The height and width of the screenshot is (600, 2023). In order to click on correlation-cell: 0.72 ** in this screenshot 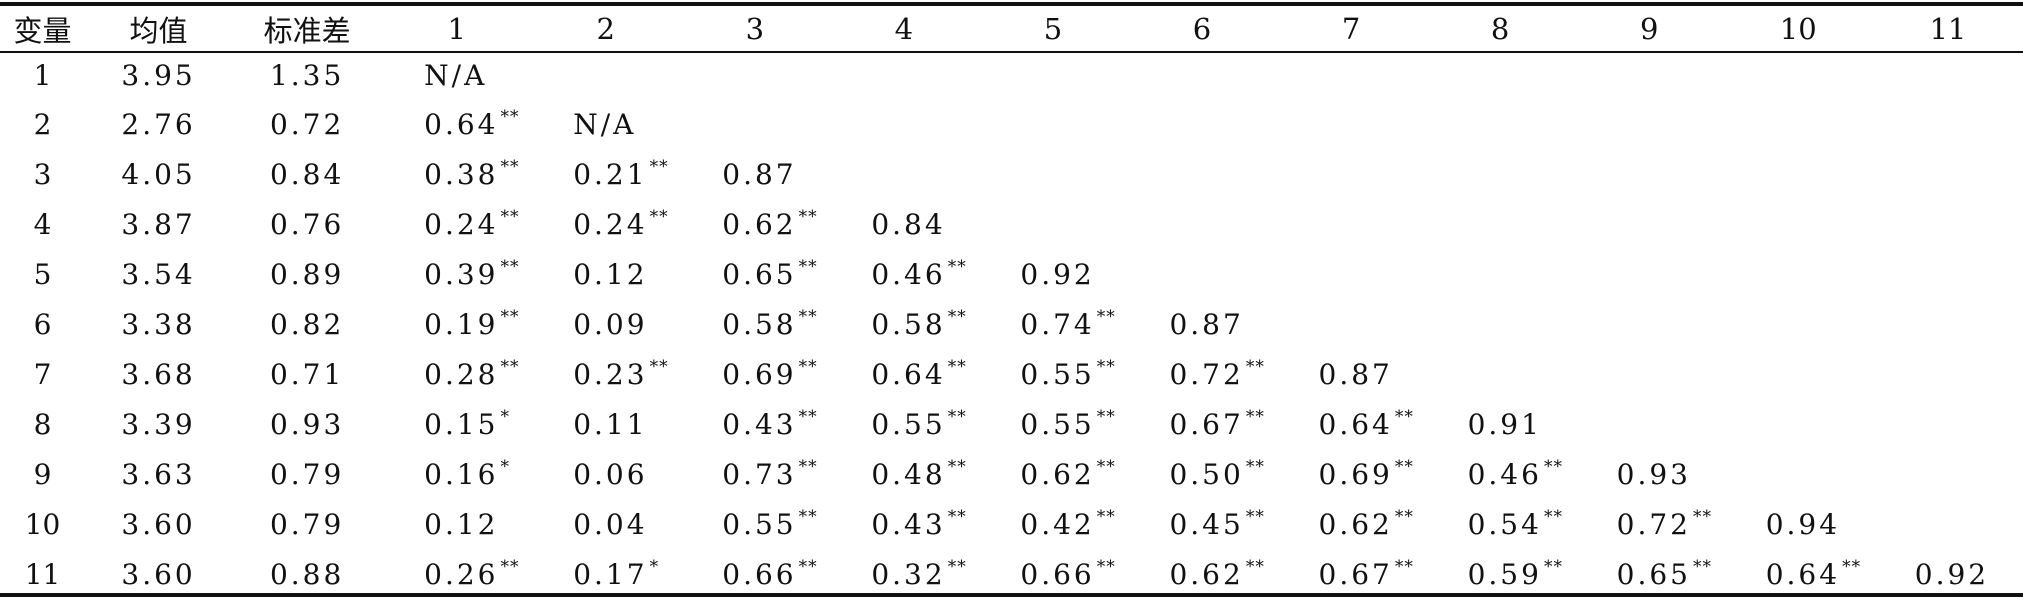, I will do `click(1201, 374)`.